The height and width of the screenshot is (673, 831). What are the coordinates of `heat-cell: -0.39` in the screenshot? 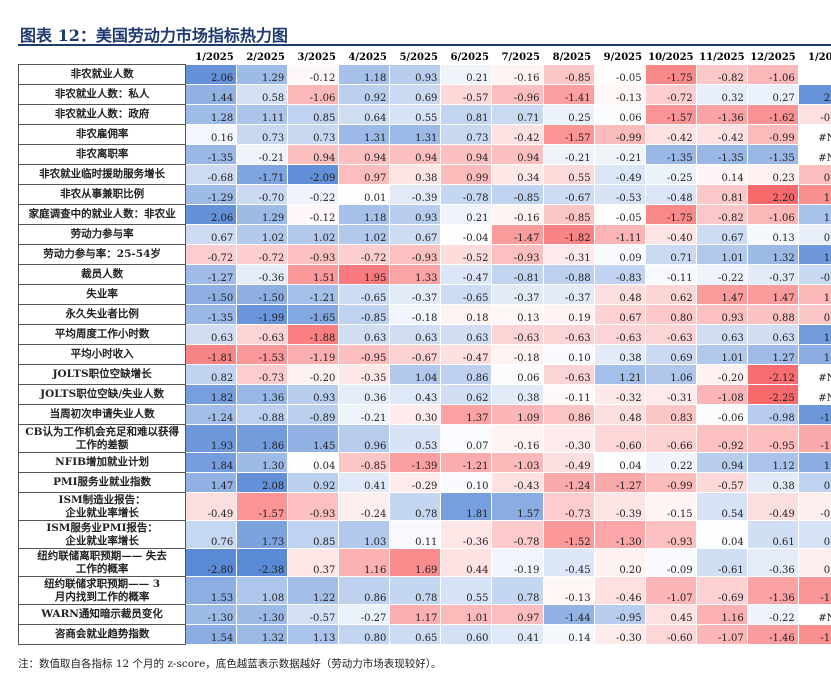 It's located at (619, 506).